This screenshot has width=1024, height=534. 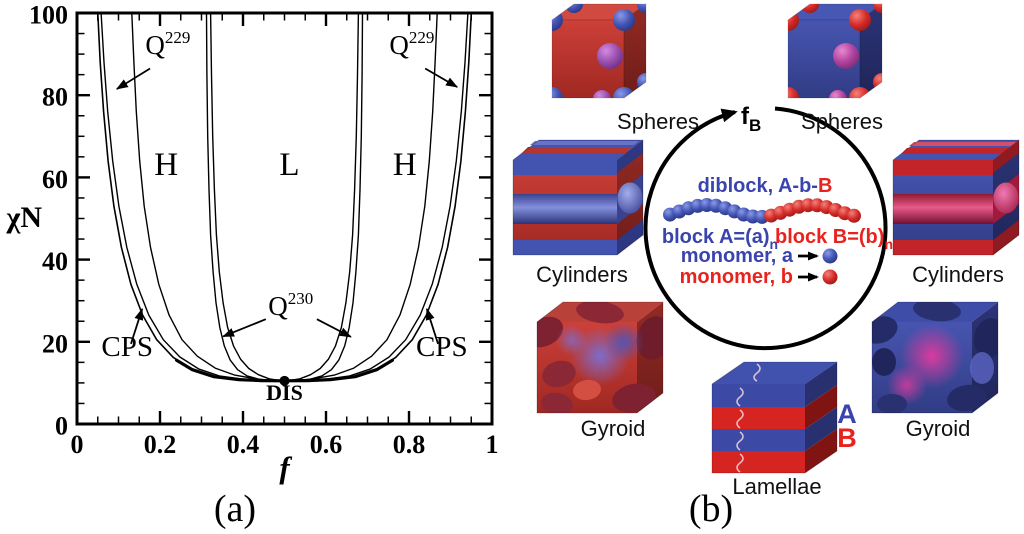 What do you see at coordinates (55, 343) in the screenshot?
I see `y-tick-label: 20` at bounding box center [55, 343].